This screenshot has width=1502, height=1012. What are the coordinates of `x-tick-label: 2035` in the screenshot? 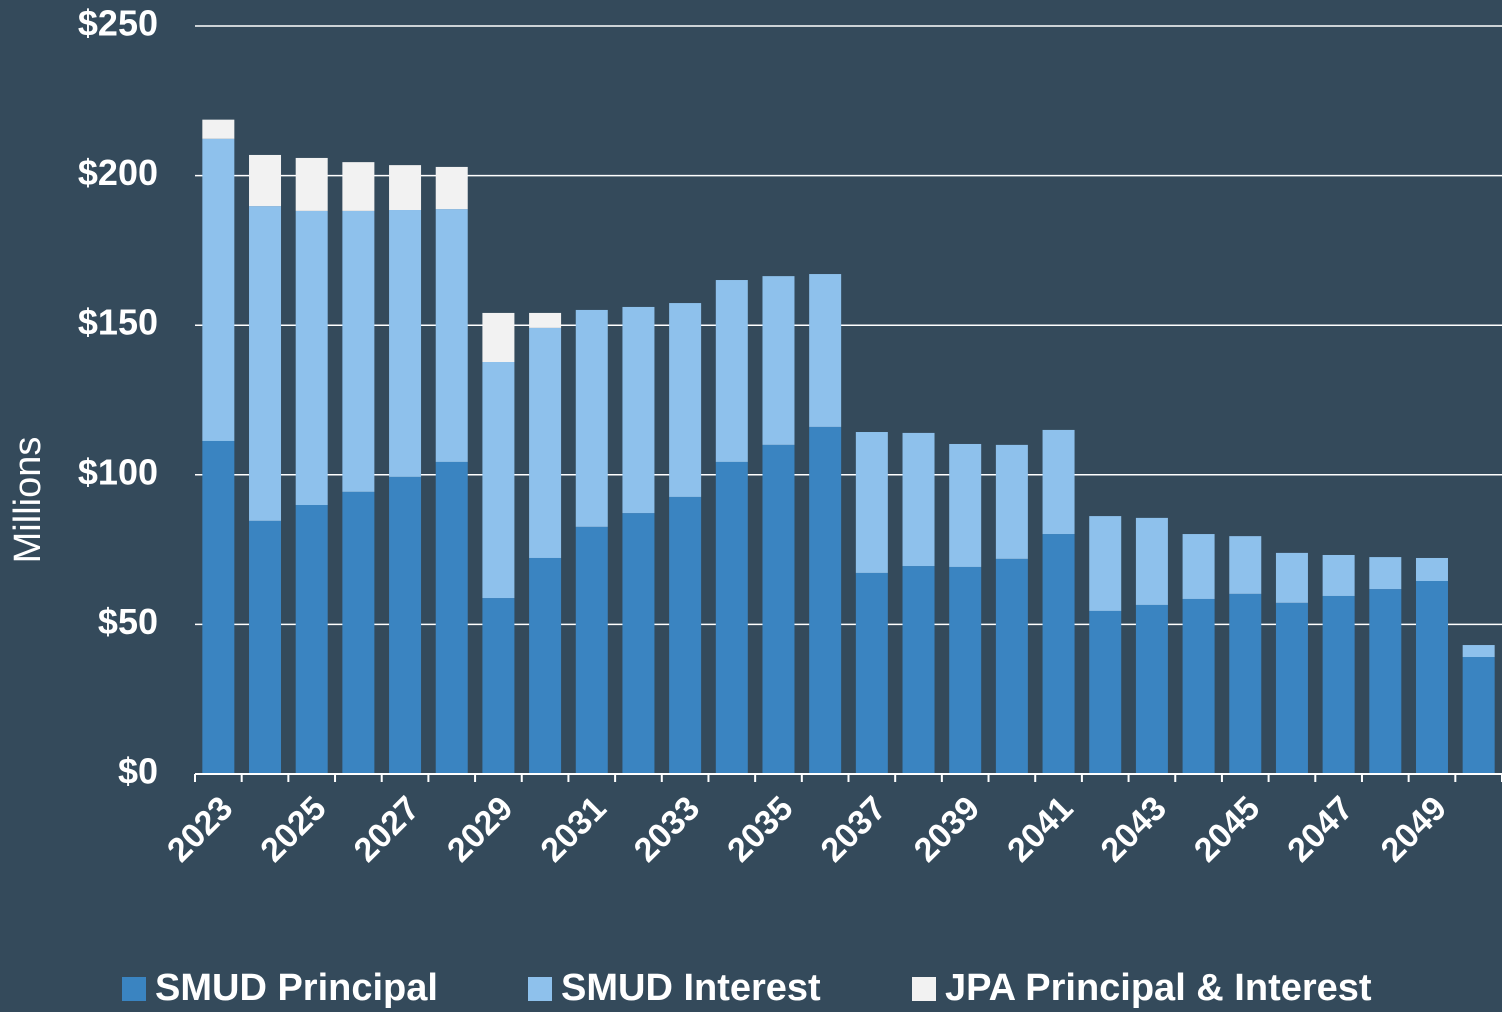 It's located at (760, 829).